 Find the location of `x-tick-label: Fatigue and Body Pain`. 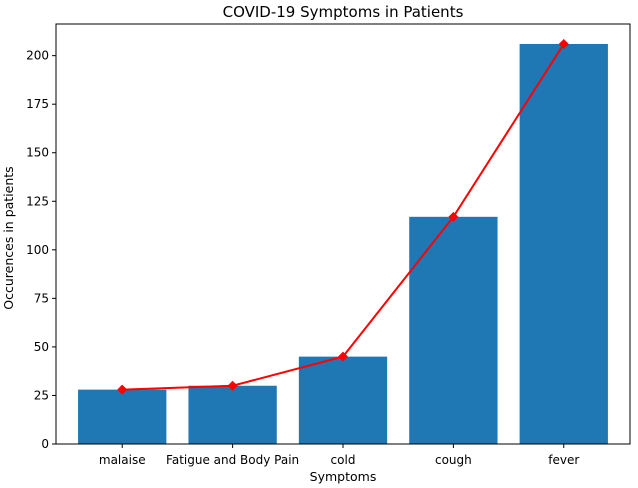

x-tick-label: Fatigue and Body Pain is located at coordinates (232, 460).